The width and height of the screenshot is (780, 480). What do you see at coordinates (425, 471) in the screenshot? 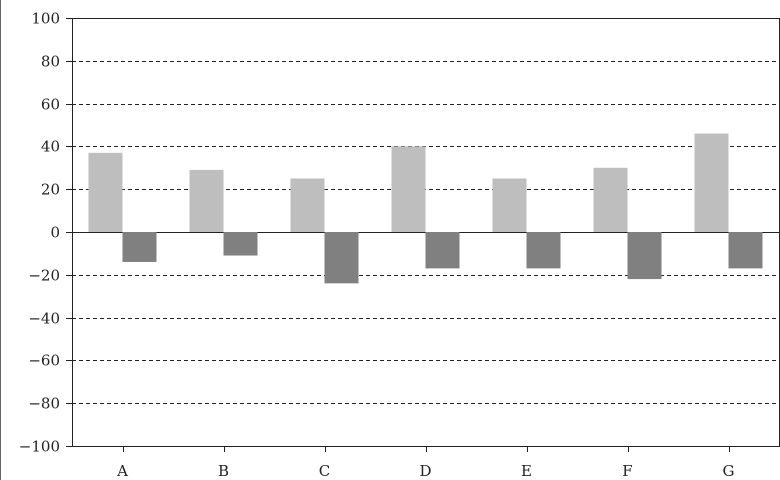
I see `x-tick-label: D` at bounding box center [425, 471].